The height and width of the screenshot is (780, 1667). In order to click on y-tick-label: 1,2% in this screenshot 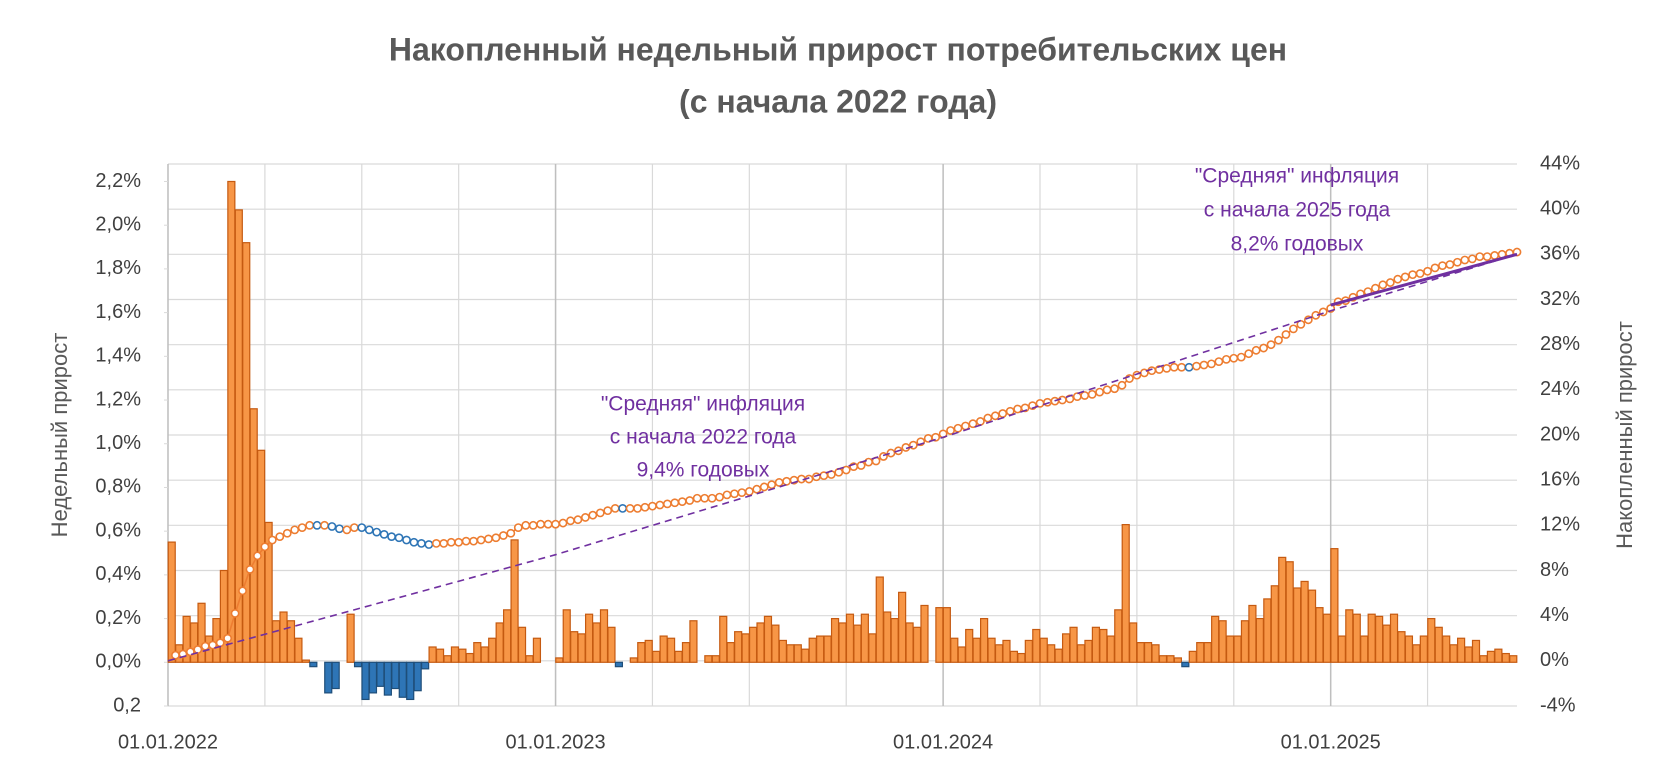, I will do `click(118, 399)`.